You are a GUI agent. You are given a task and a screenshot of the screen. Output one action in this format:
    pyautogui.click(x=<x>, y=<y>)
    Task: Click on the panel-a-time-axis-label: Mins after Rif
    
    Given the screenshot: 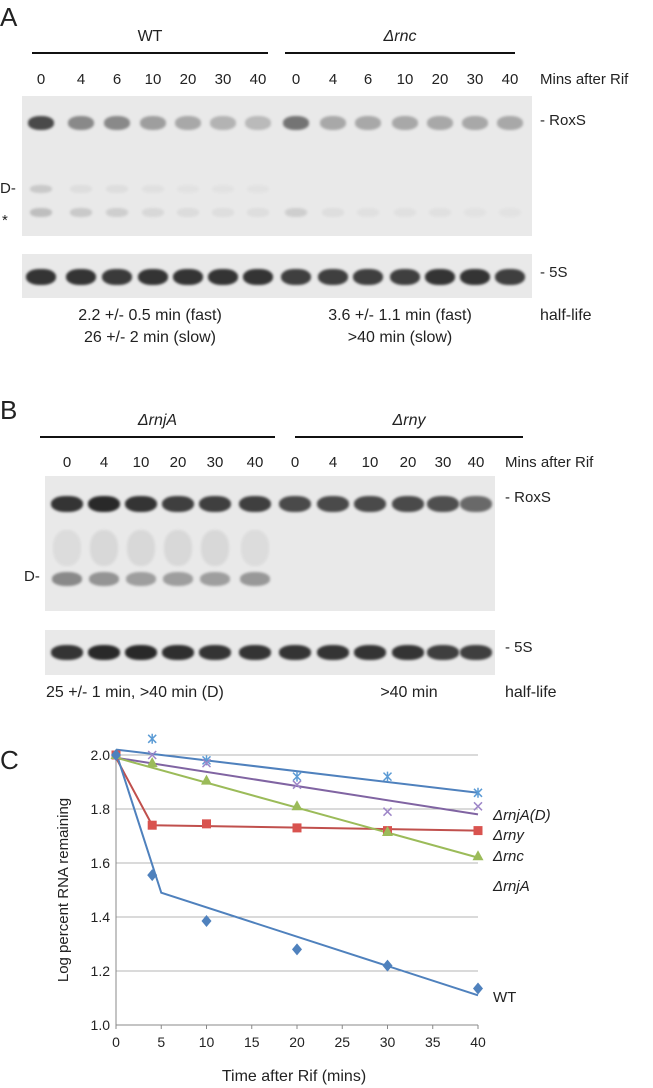 What is the action you would take?
    pyautogui.click(x=584, y=79)
    